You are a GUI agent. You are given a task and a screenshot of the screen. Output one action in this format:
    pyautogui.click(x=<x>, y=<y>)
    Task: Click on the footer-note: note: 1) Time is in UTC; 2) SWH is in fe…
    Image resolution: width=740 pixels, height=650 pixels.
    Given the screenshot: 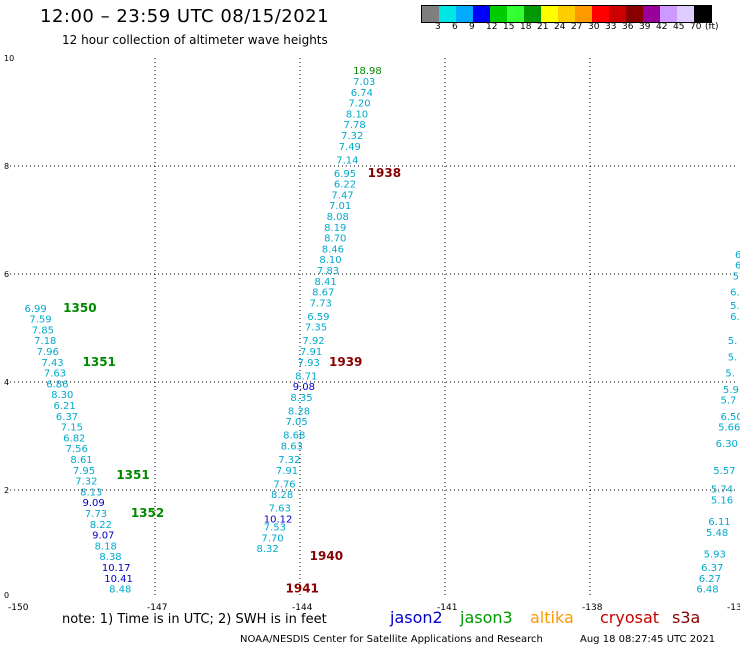 What is the action you would take?
    pyautogui.click(x=194, y=619)
    